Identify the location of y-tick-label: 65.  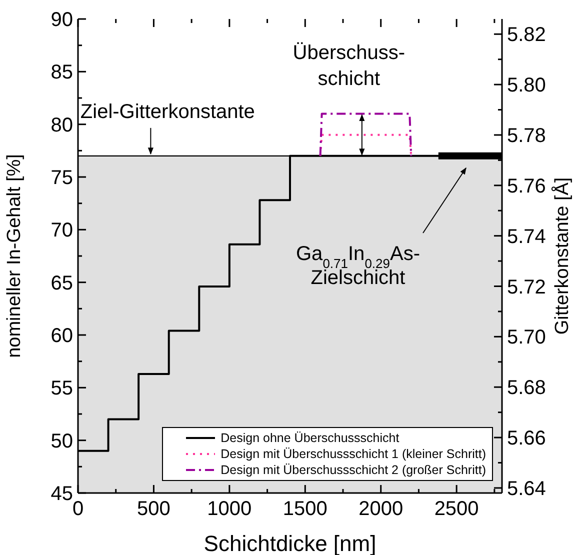
(61, 283).